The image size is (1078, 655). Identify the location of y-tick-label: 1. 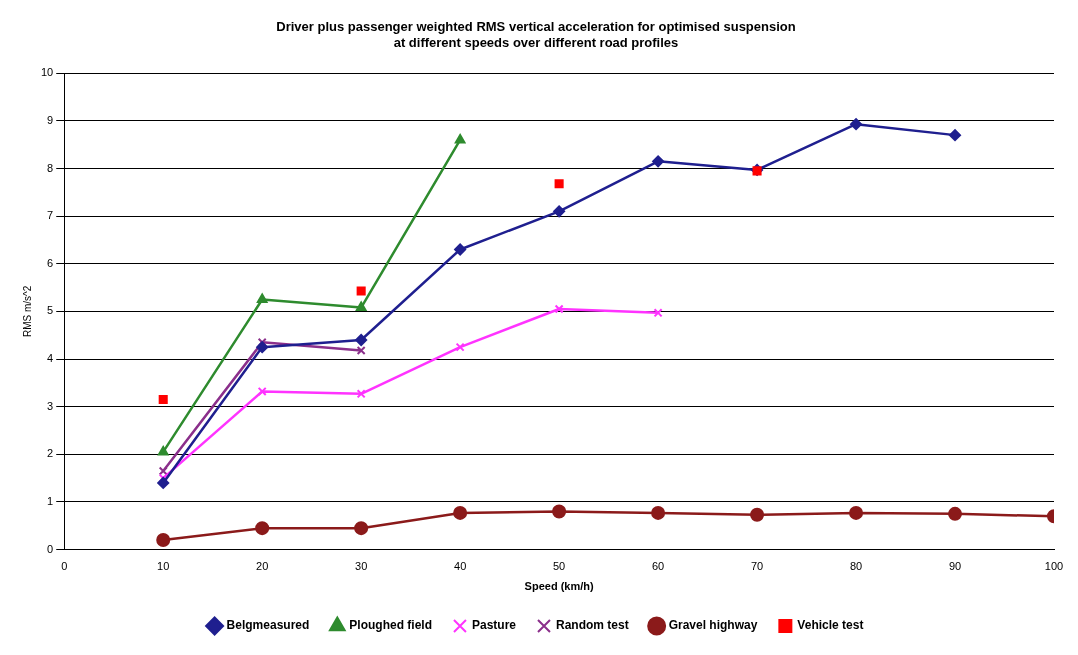
(50, 500).